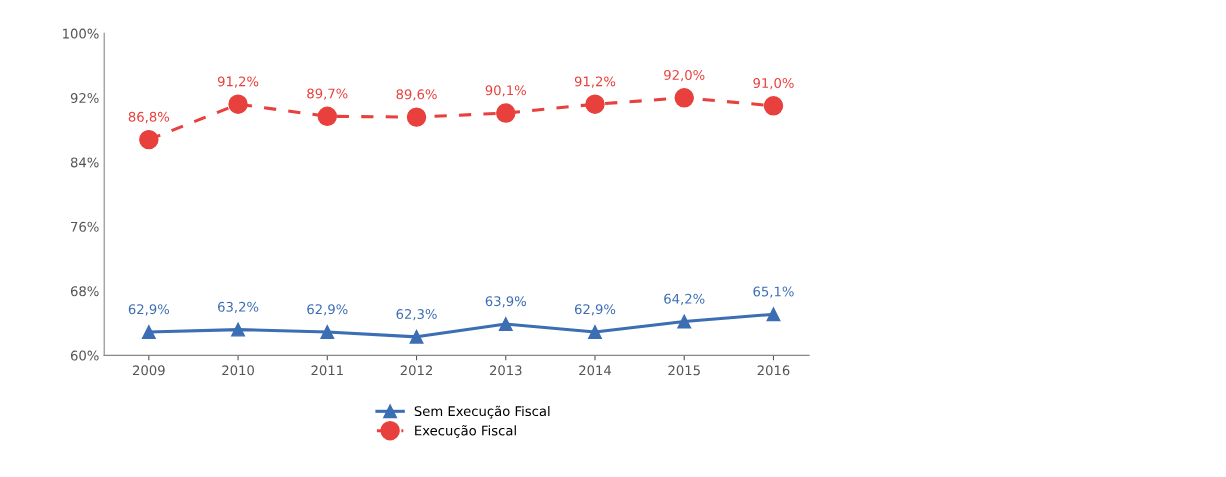 This screenshot has height=477, width=1226. Describe the element at coordinates (416, 315) in the screenshot. I see `data-label: 62,3%` at that location.